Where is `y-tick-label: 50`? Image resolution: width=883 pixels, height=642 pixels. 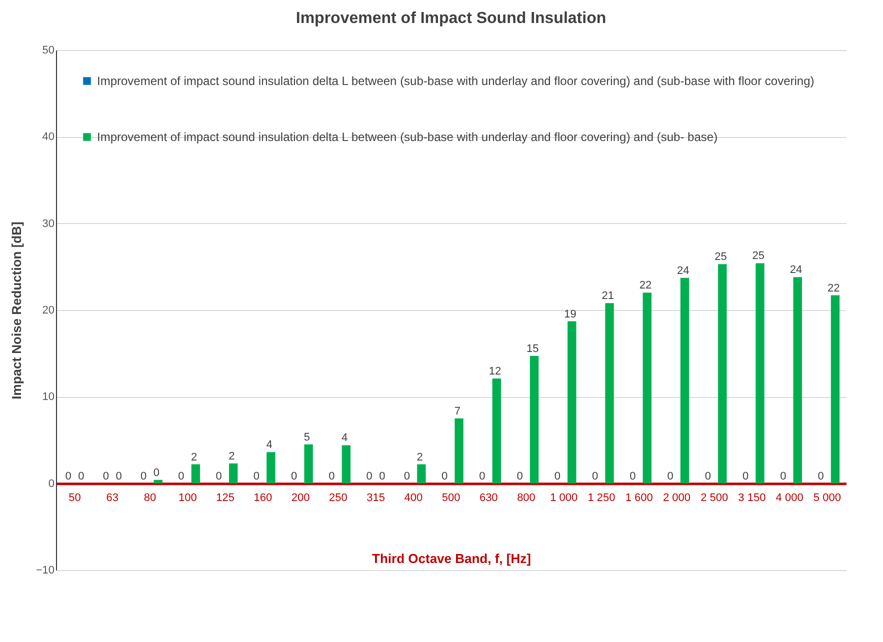
y-tick-label: 50 is located at coordinates (48, 50).